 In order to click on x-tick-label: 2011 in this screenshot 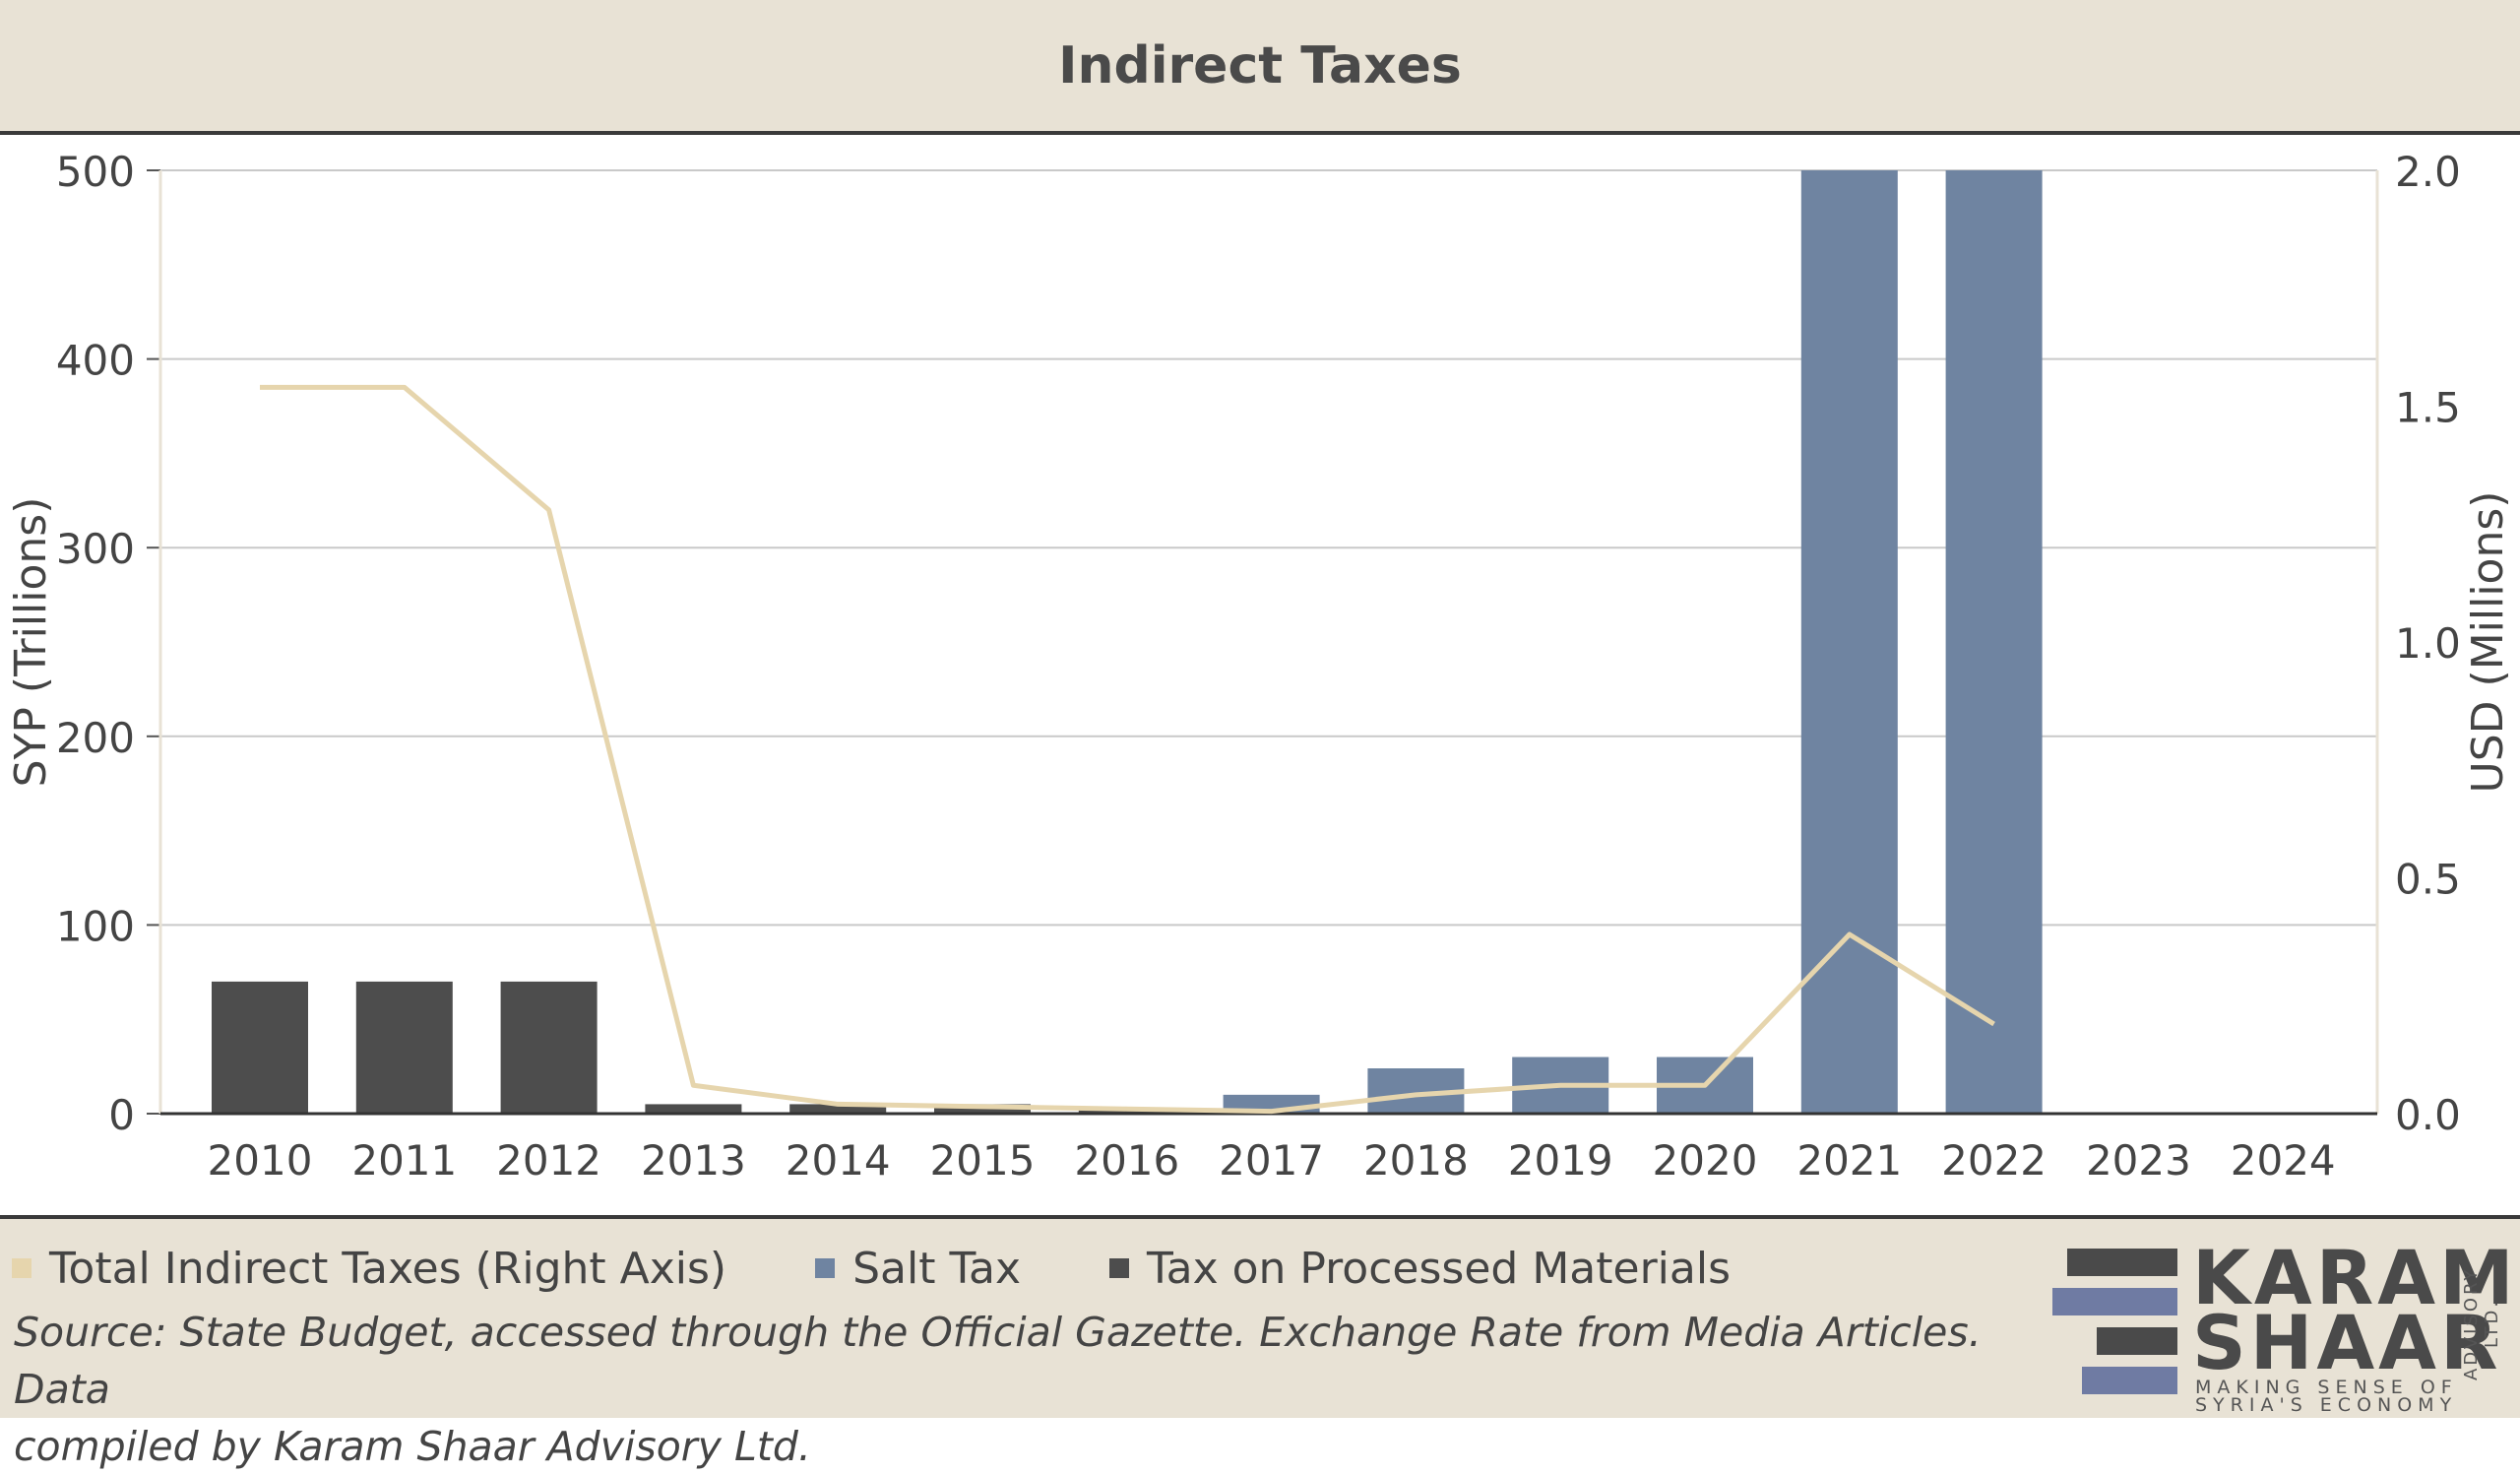, I will do `click(404, 1160)`.